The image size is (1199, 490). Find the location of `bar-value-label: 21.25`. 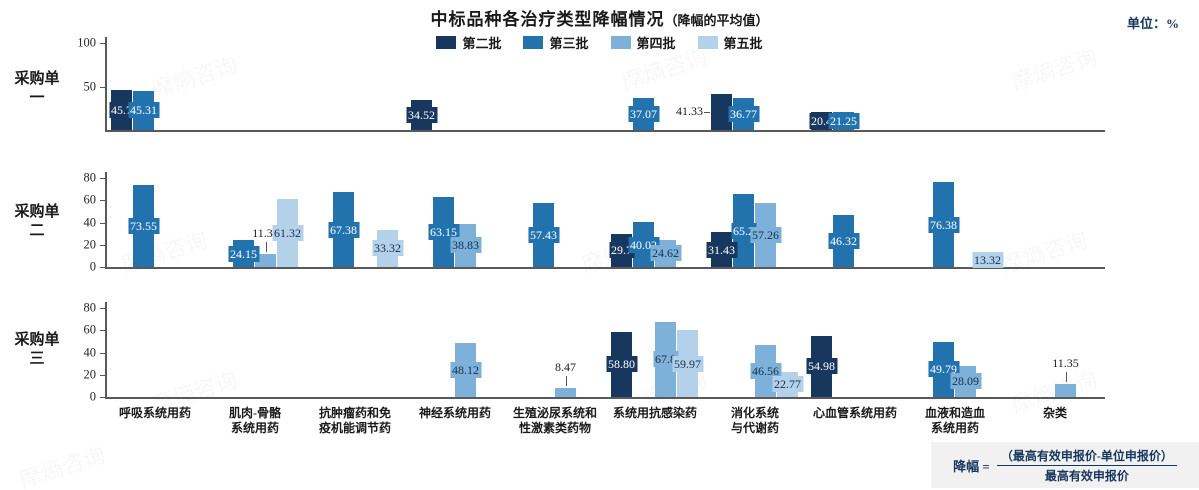

bar-value-label: 21.25 is located at coordinates (843, 120).